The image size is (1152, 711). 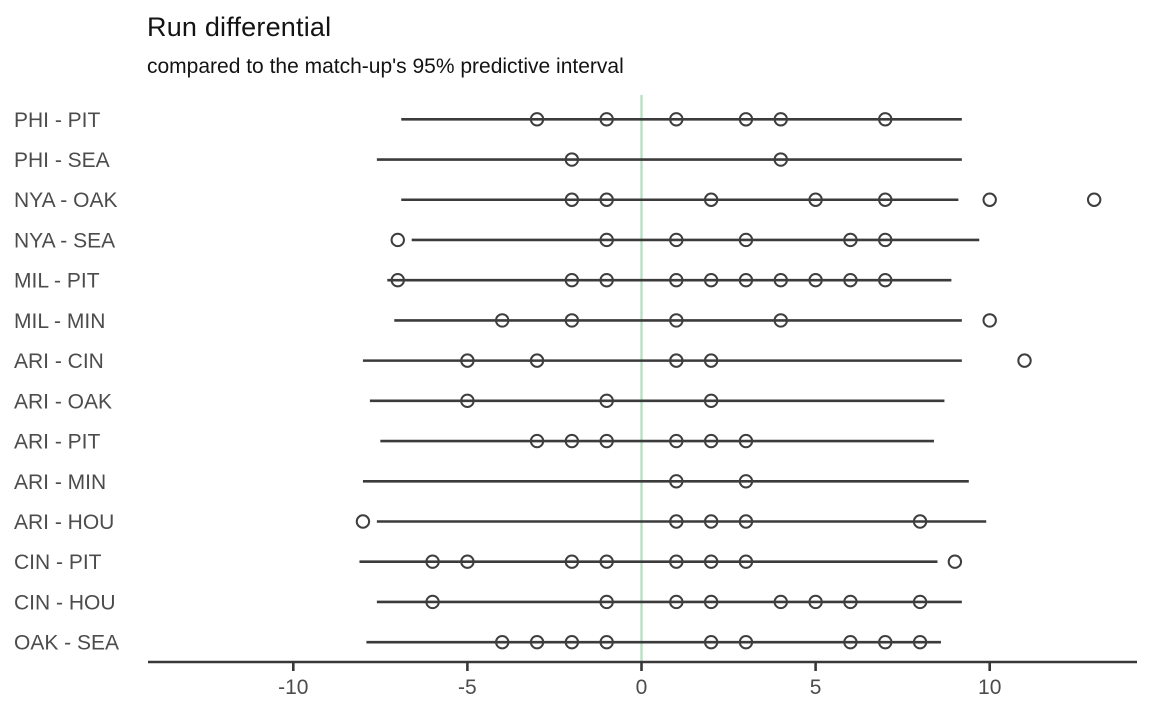 What do you see at coordinates (62, 160) in the screenshot?
I see `row-label: PHI - SEA` at bounding box center [62, 160].